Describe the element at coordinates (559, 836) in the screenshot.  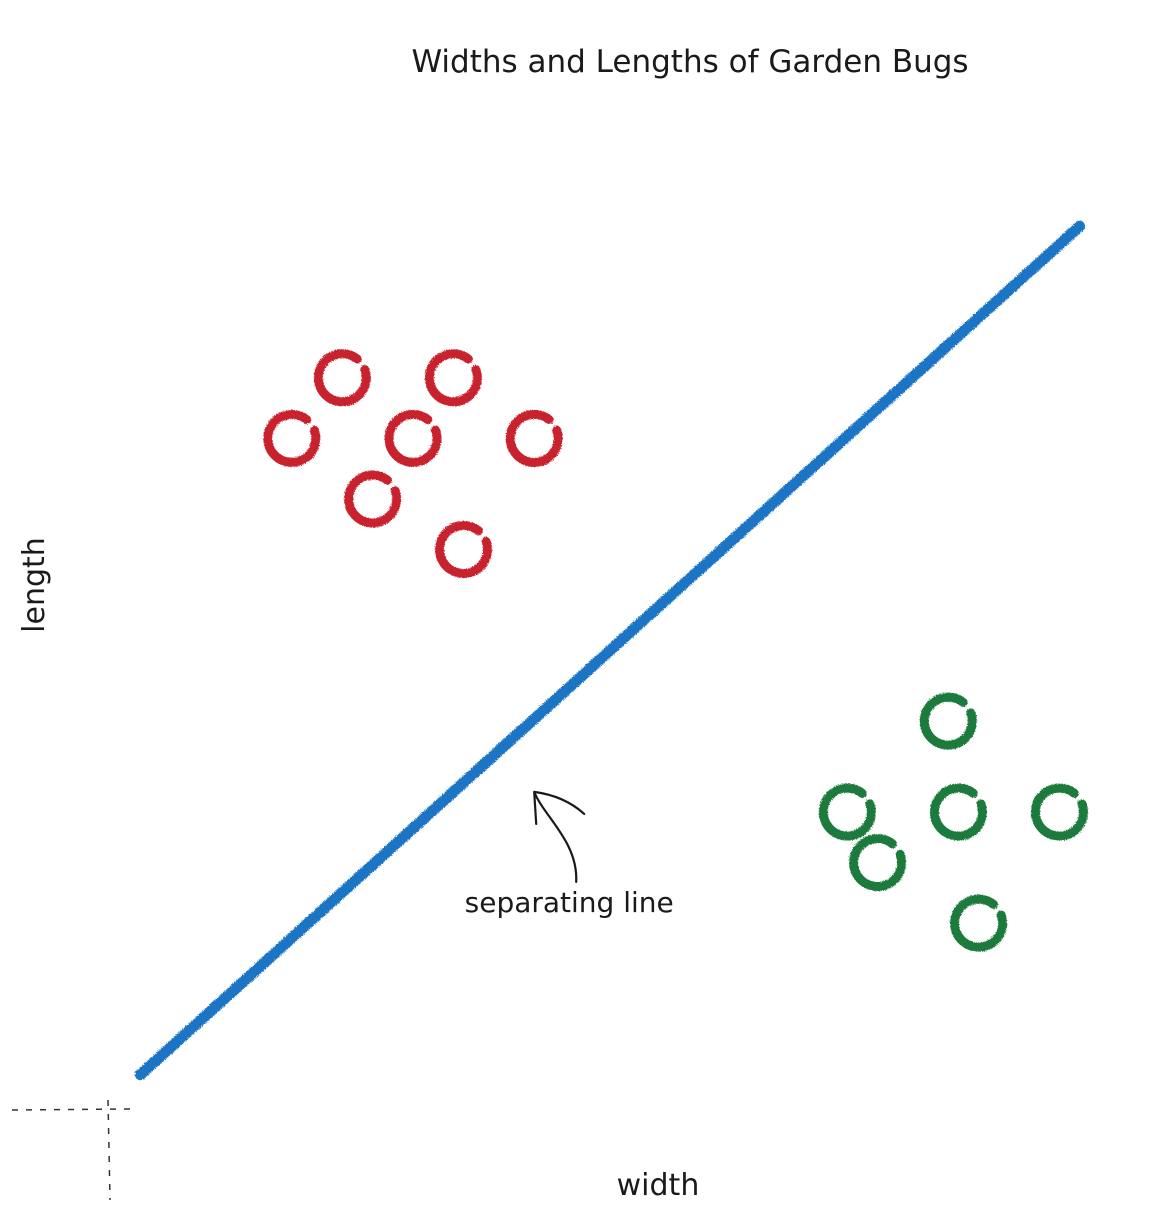
I see `annotation-arrow` at that location.